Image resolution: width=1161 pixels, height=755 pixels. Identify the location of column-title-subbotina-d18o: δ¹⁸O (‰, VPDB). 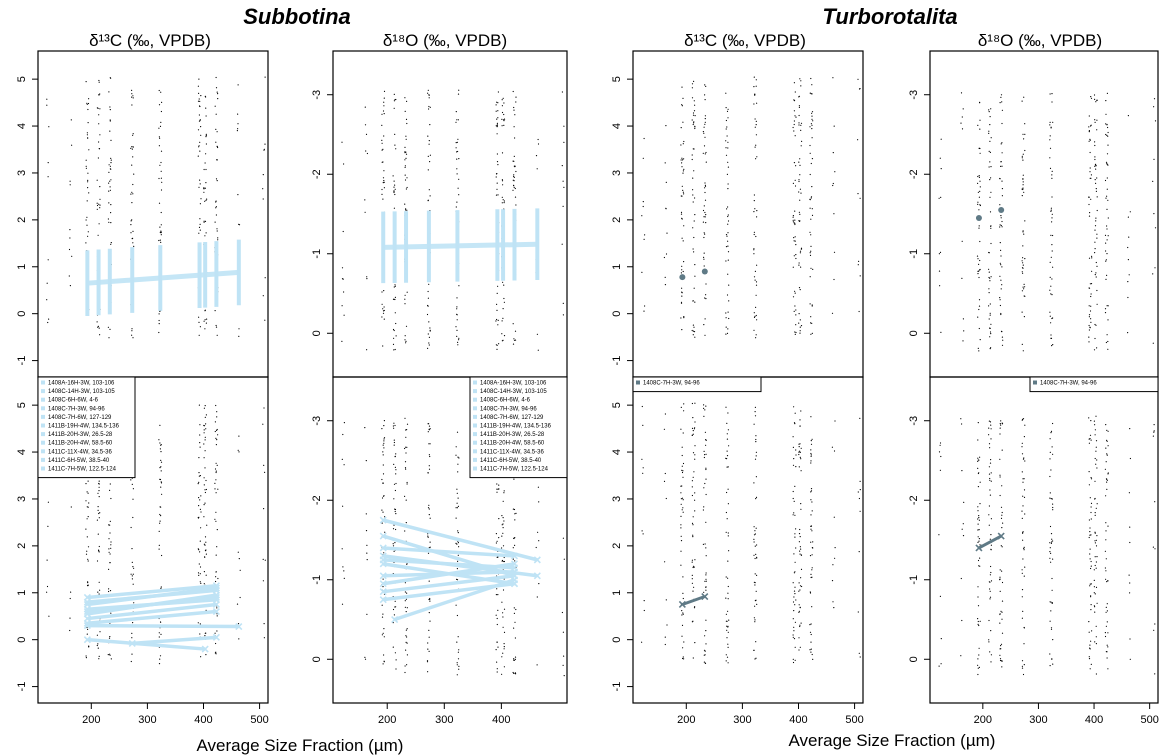
(445, 40).